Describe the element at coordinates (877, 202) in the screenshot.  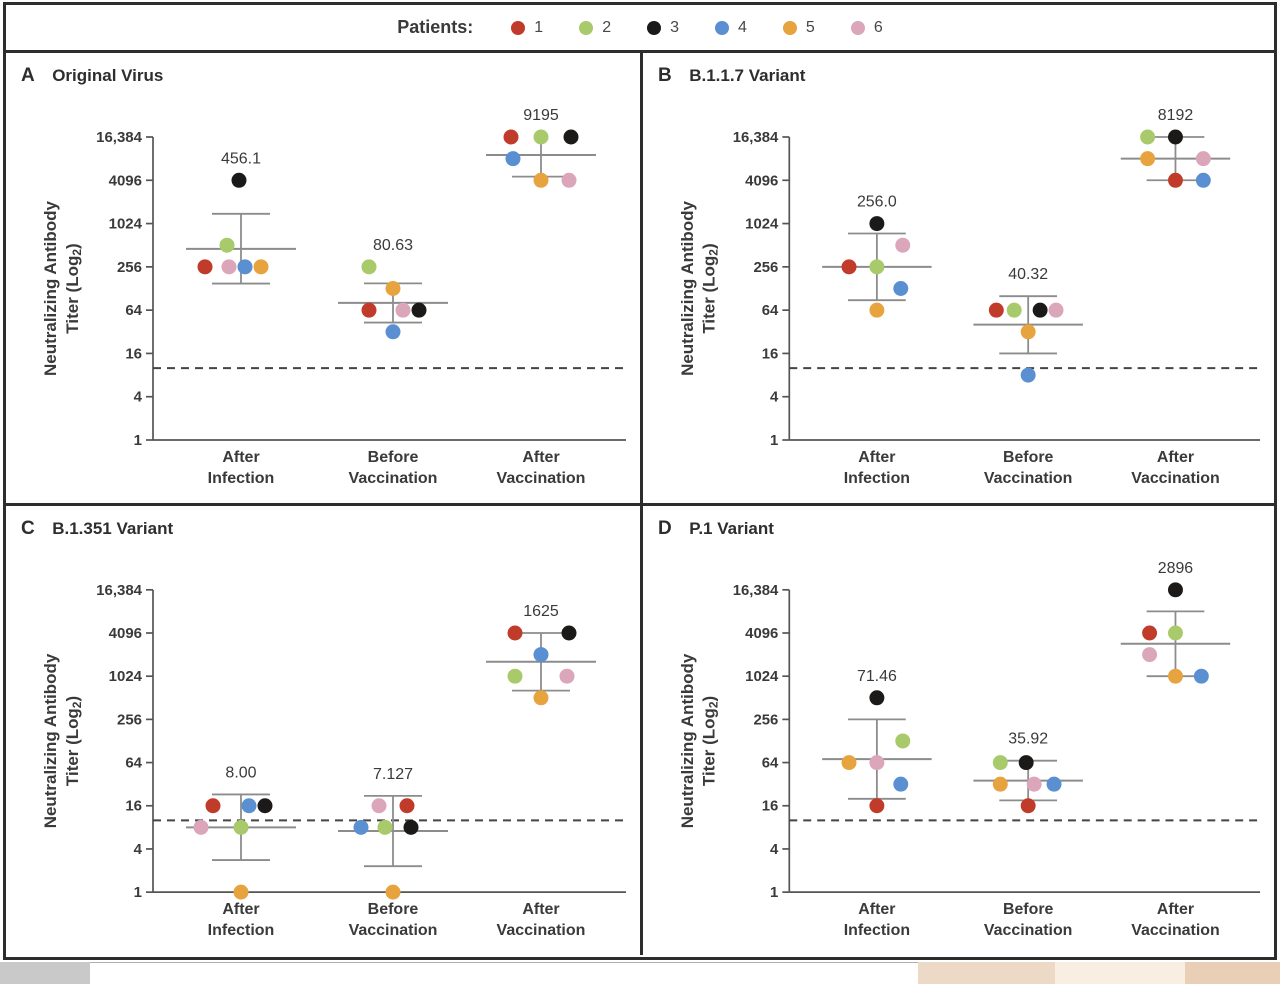
I see `mean-value-label: 256.0` at that location.